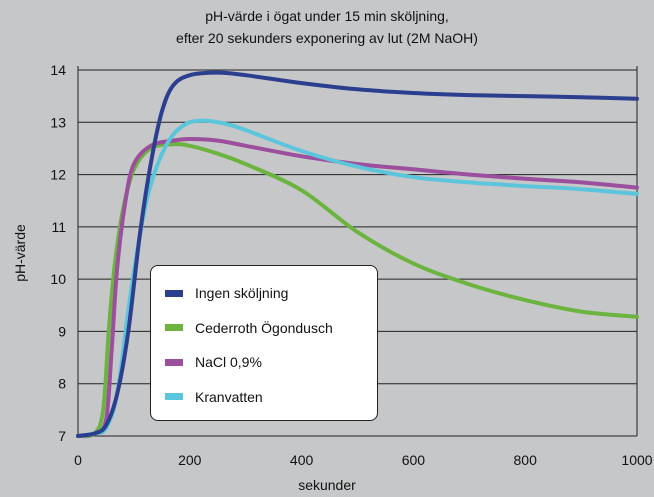 The image size is (654, 497). I want to click on y-tick-label: 14, so click(58, 70).